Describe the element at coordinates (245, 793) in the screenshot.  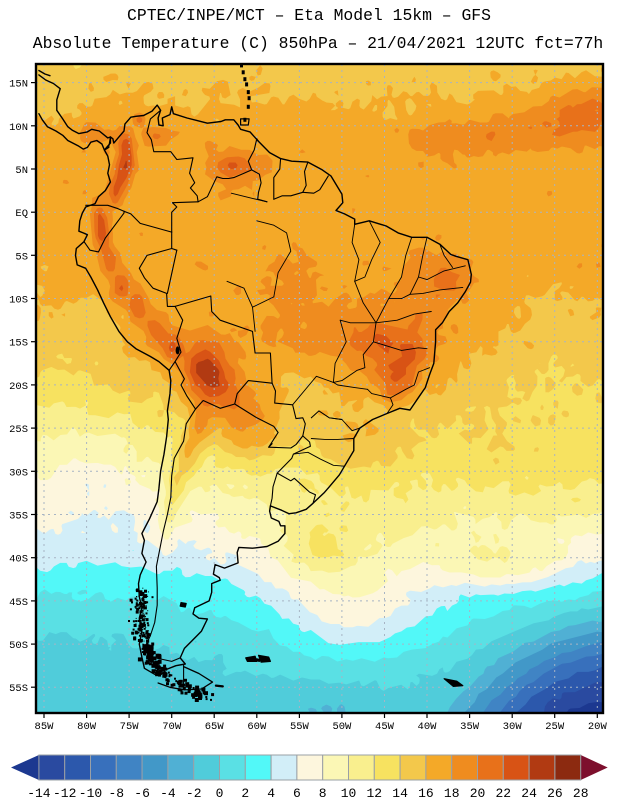
I see `svg-text: 2` at that location.